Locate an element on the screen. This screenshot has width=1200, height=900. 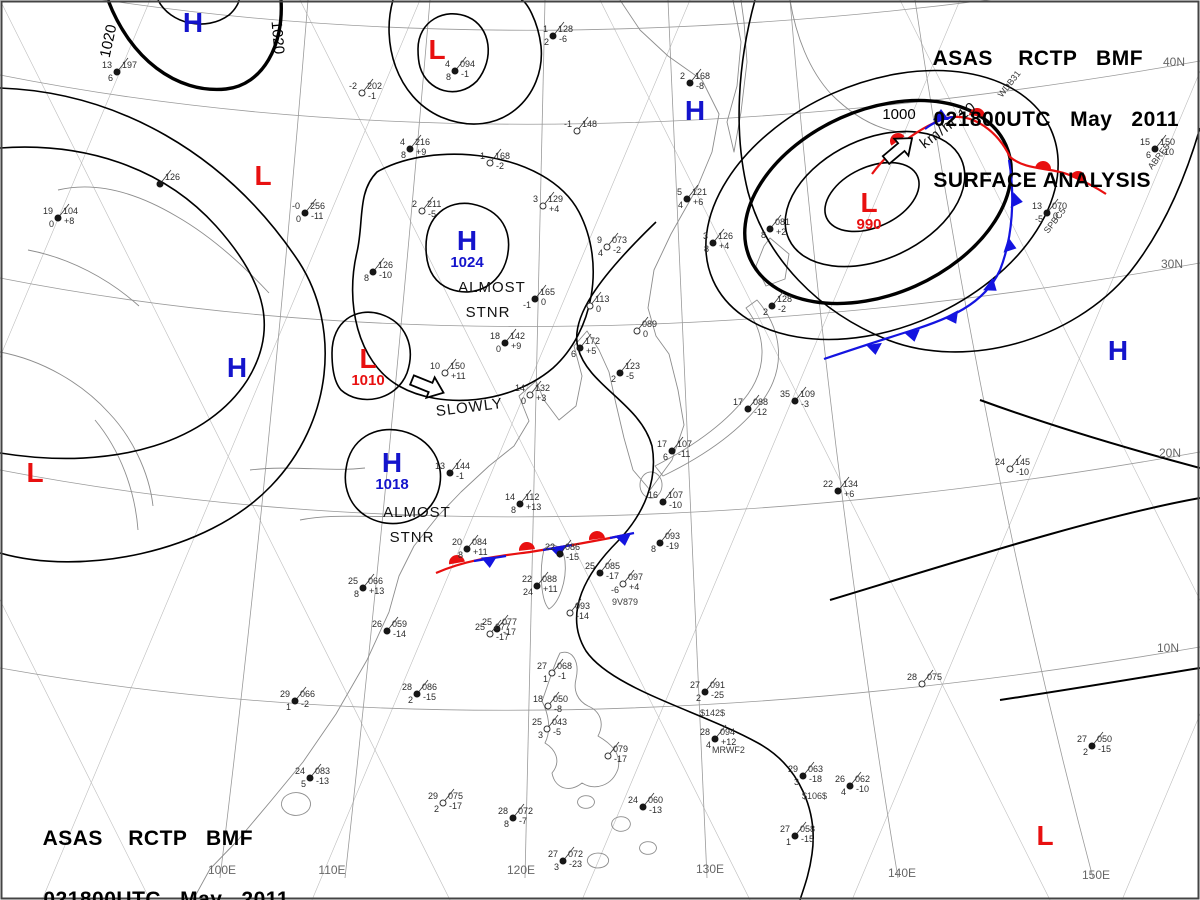
station-temperature: 25 is located at coordinates (353, 581).